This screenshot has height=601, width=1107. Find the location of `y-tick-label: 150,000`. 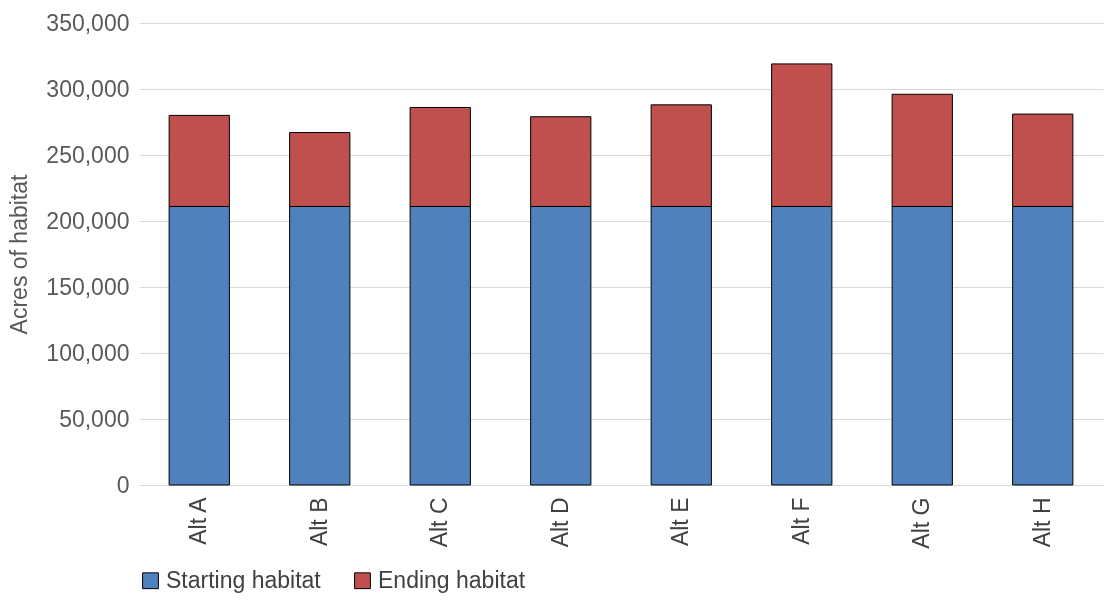

y-tick-label: 150,000 is located at coordinates (88, 286).